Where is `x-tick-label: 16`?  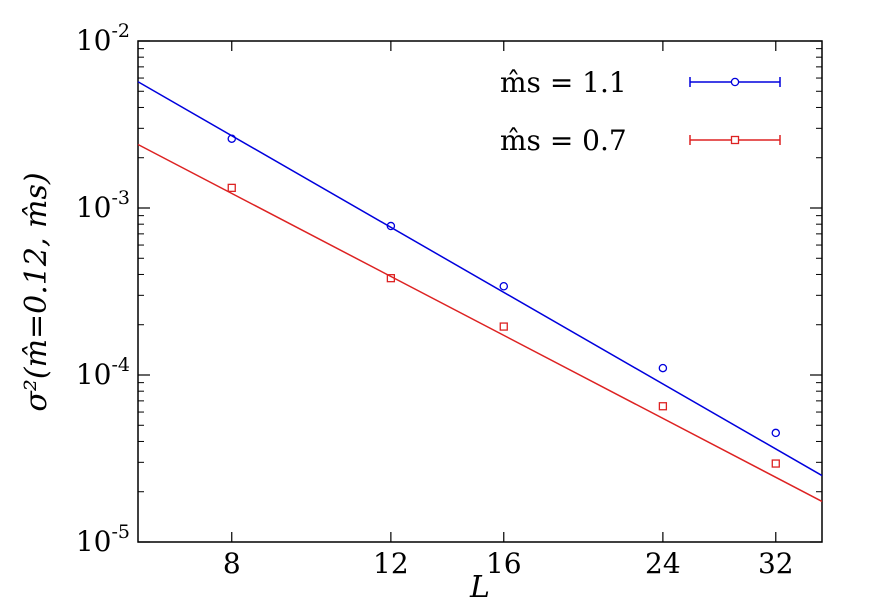
x-tick-label: 16 is located at coordinates (504, 563).